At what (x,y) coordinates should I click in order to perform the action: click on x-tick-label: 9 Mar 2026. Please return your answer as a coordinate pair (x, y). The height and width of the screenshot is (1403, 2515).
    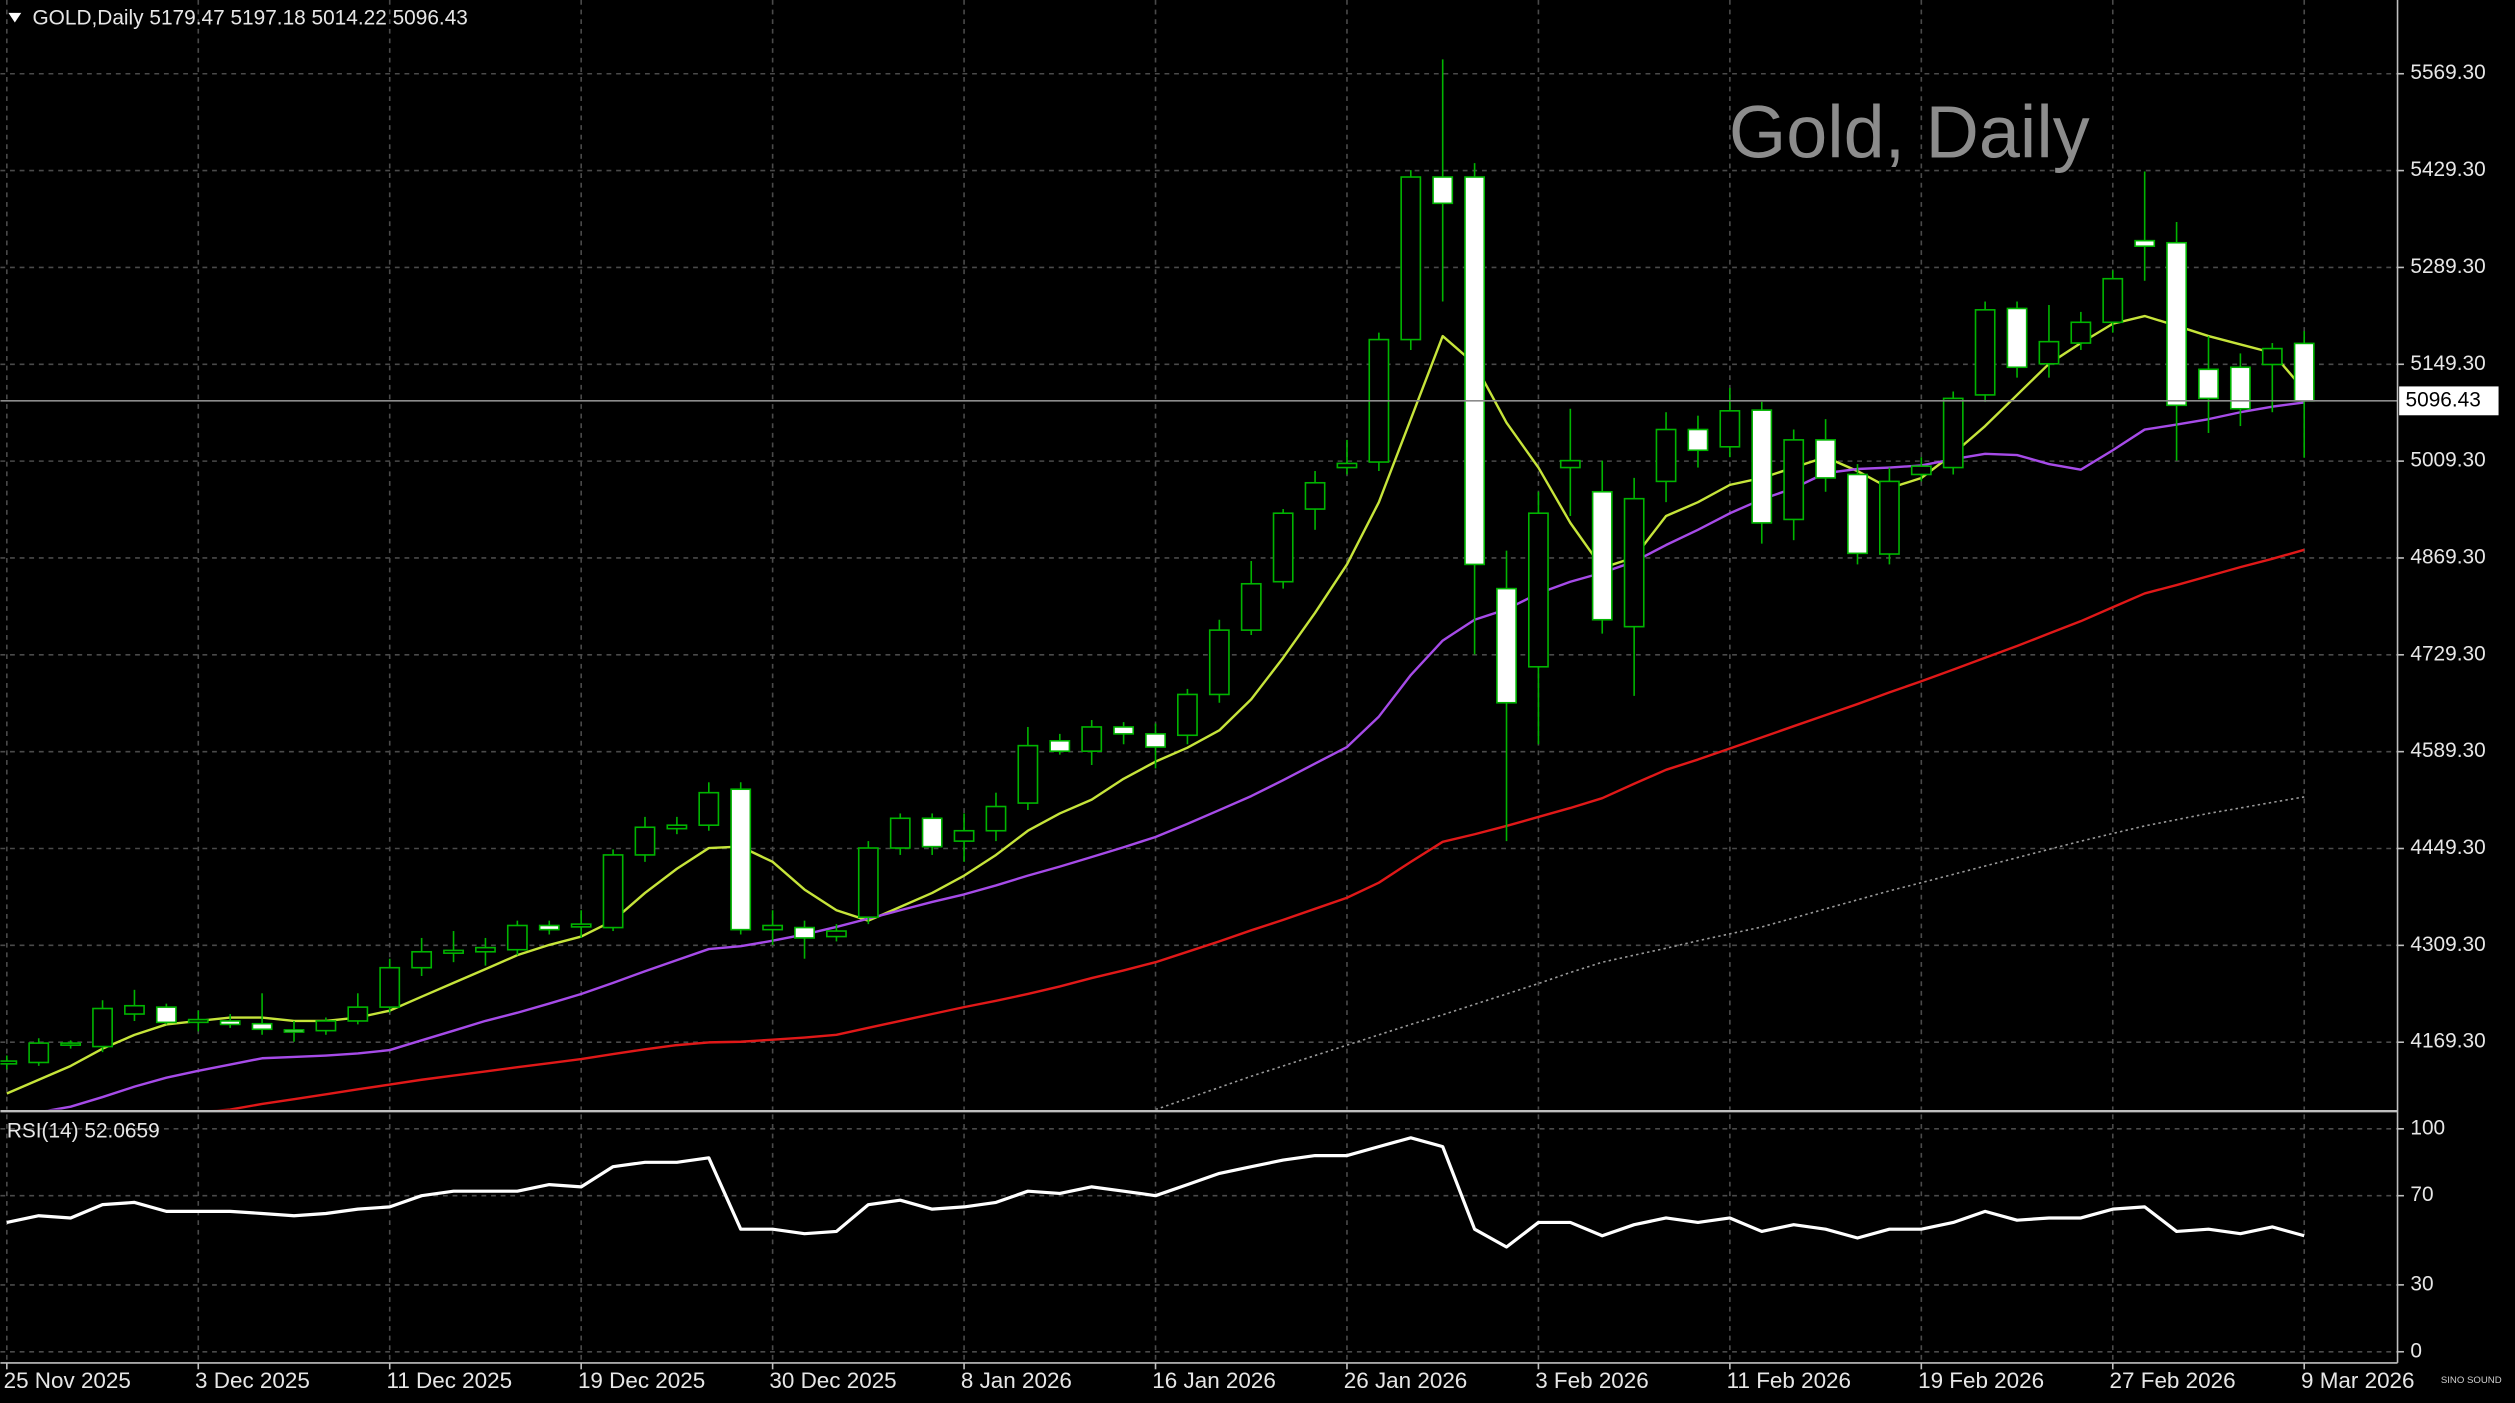
    Looking at the image, I should click on (2358, 1380).